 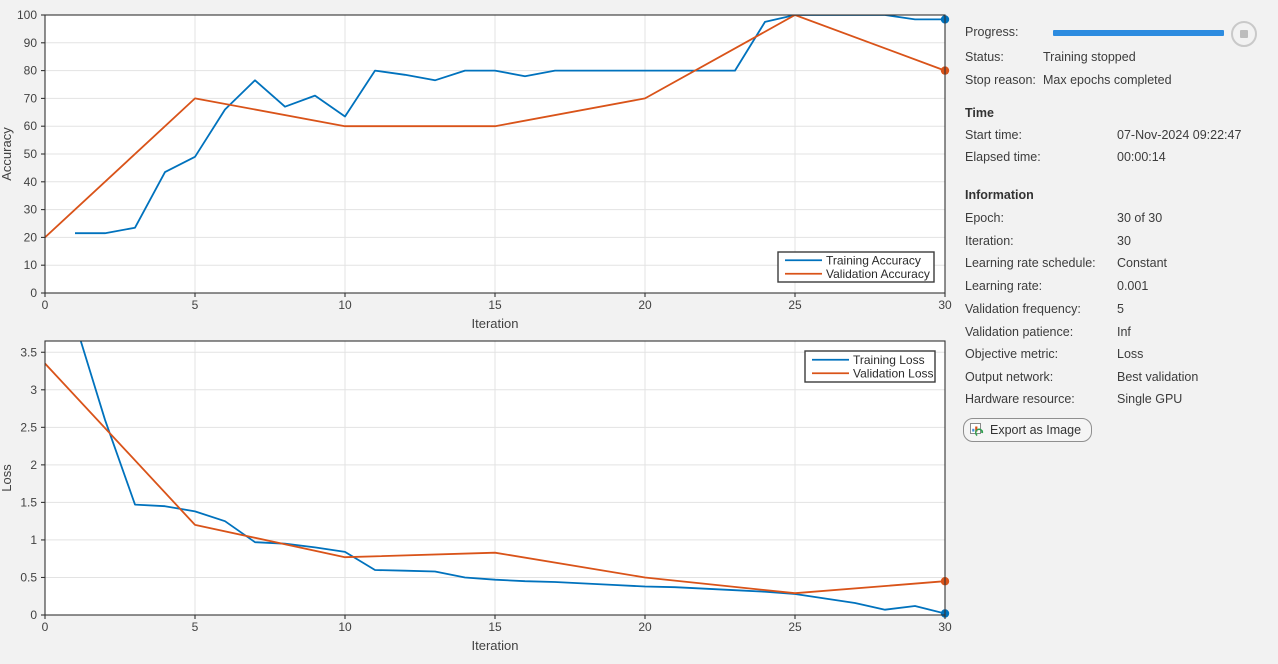 I want to click on legend-label: Validation Loss, so click(x=893, y=373).